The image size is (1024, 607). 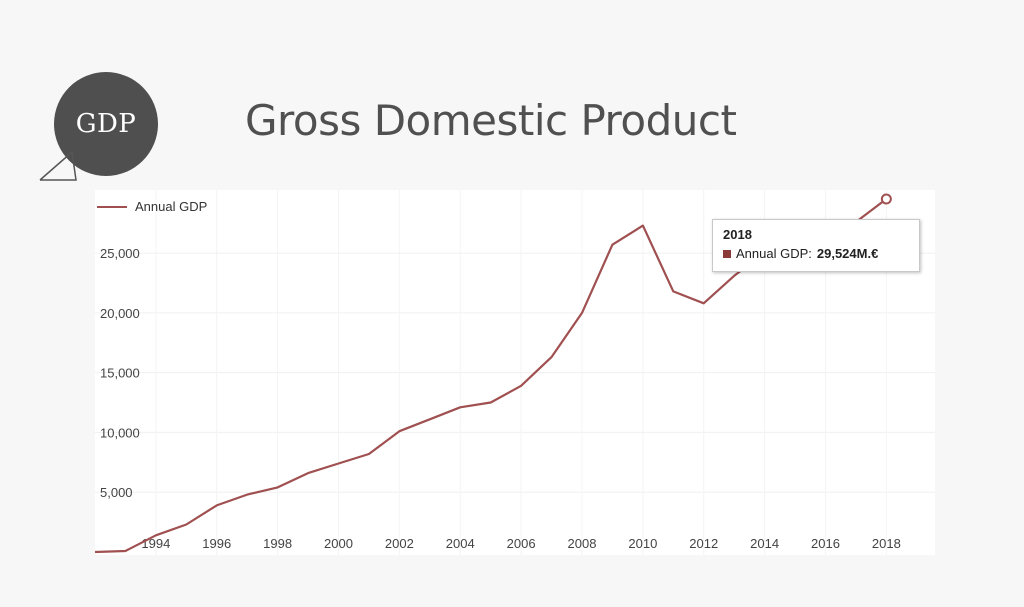 What do you see at coordinates (171, 206) in the screenshot?
I see `legend-label: Annual GDP` at bounding box center [171, 206].